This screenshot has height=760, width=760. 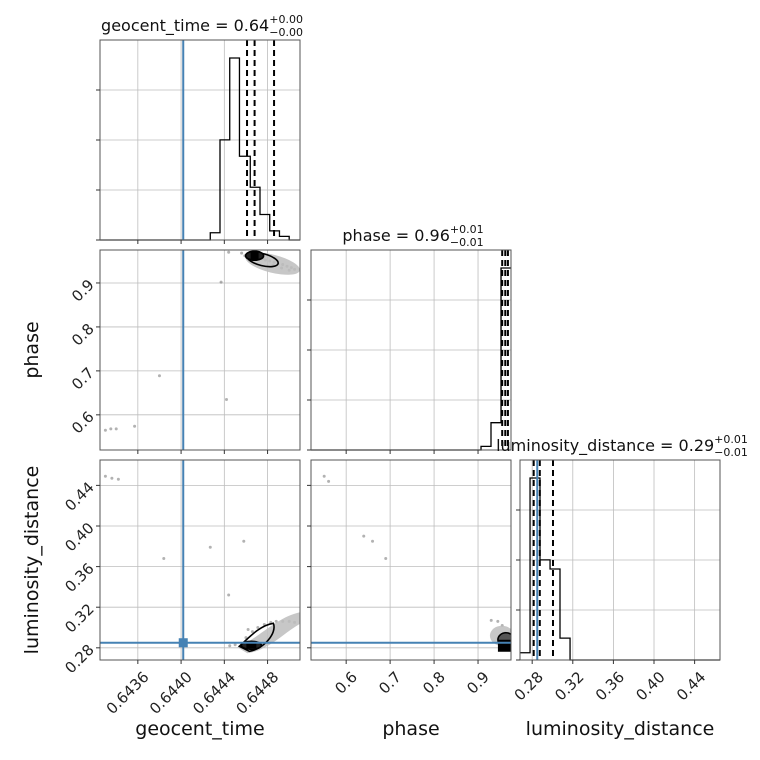 I want to click on y-axis-label-luminosity_distance: luminosity_distance, so click(x=32, y=560).